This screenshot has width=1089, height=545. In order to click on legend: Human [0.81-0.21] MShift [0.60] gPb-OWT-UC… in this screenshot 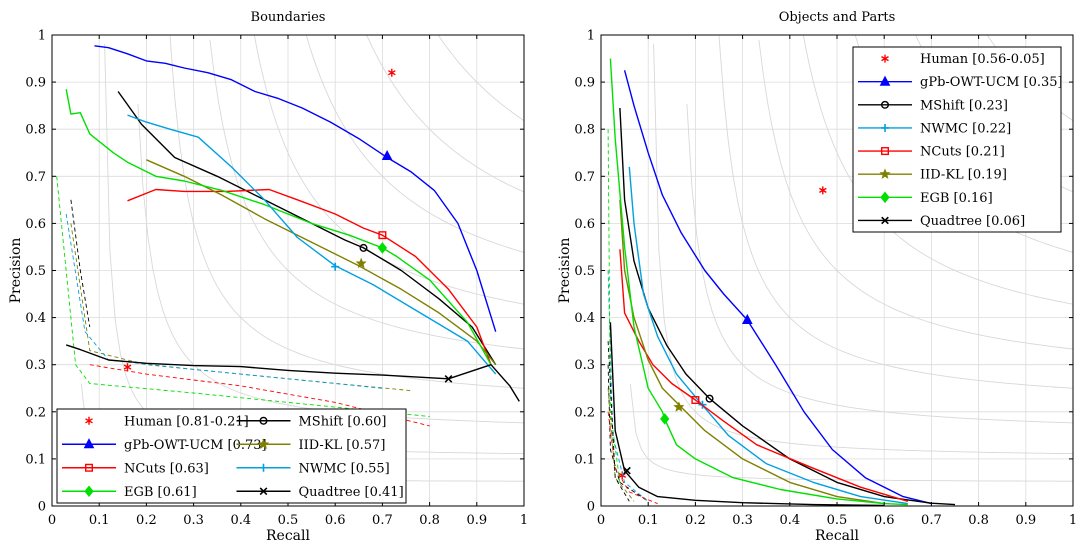, I will do `click(231, 456)`.